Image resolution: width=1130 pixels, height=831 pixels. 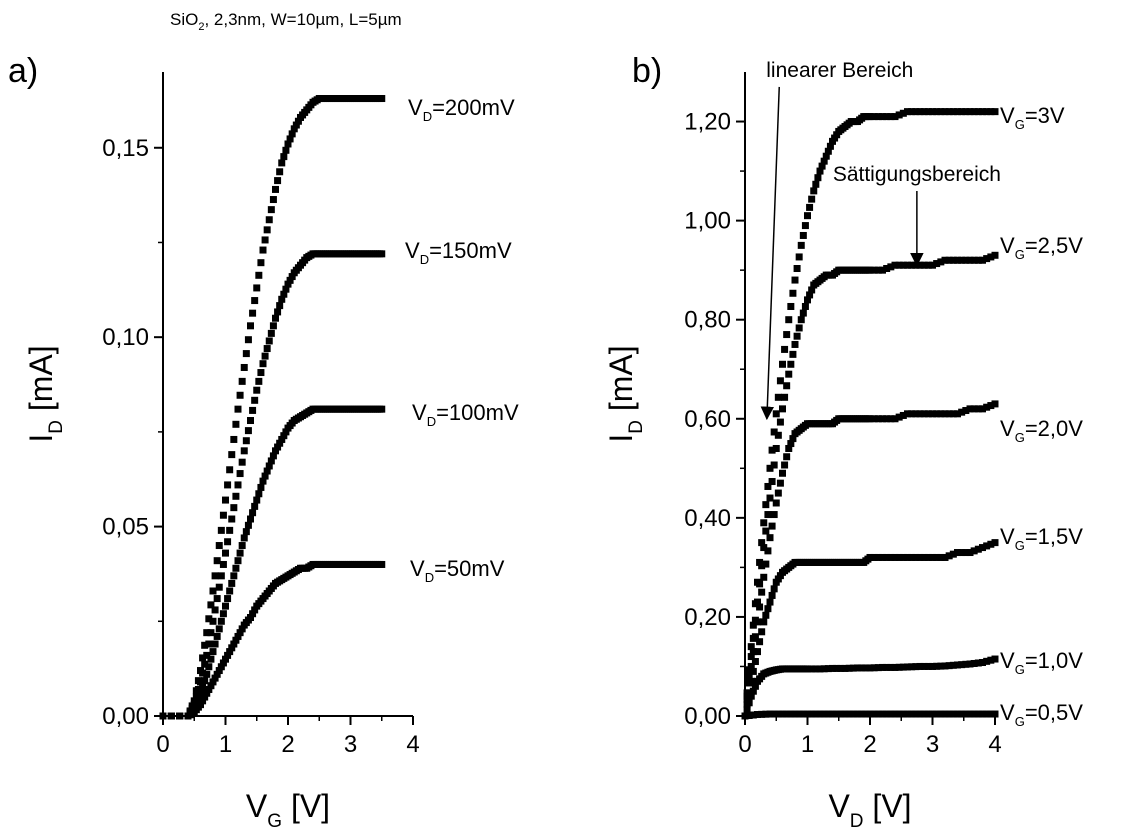 I want to click on series-label: VG=2,5V, so click(x=1041, y=247).